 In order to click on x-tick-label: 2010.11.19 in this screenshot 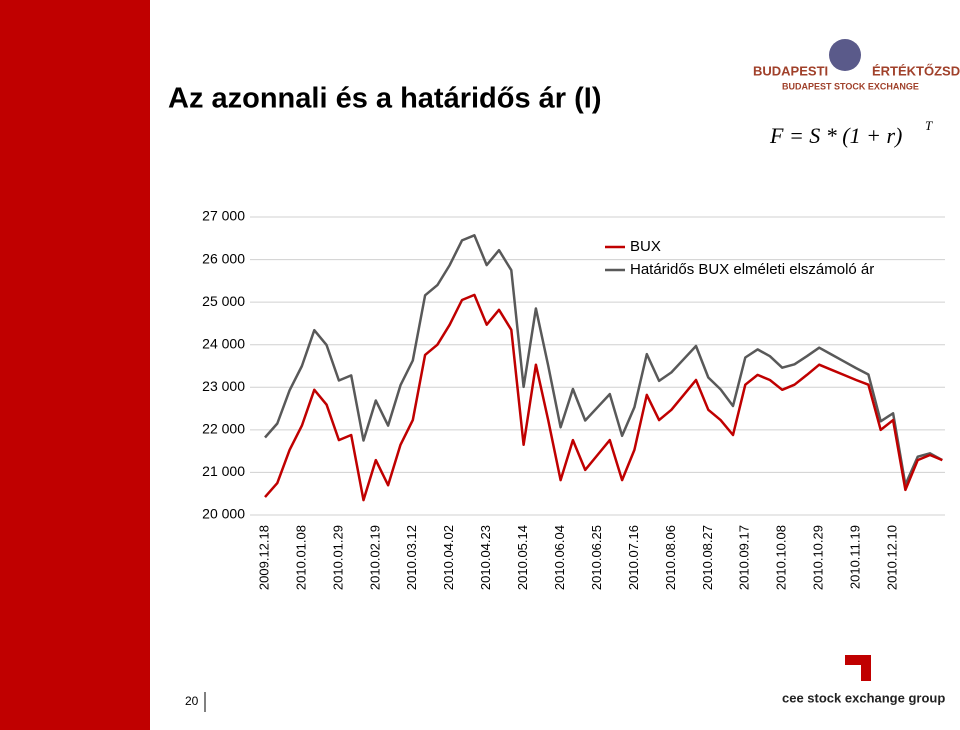, I will do `click(855, 557)`.